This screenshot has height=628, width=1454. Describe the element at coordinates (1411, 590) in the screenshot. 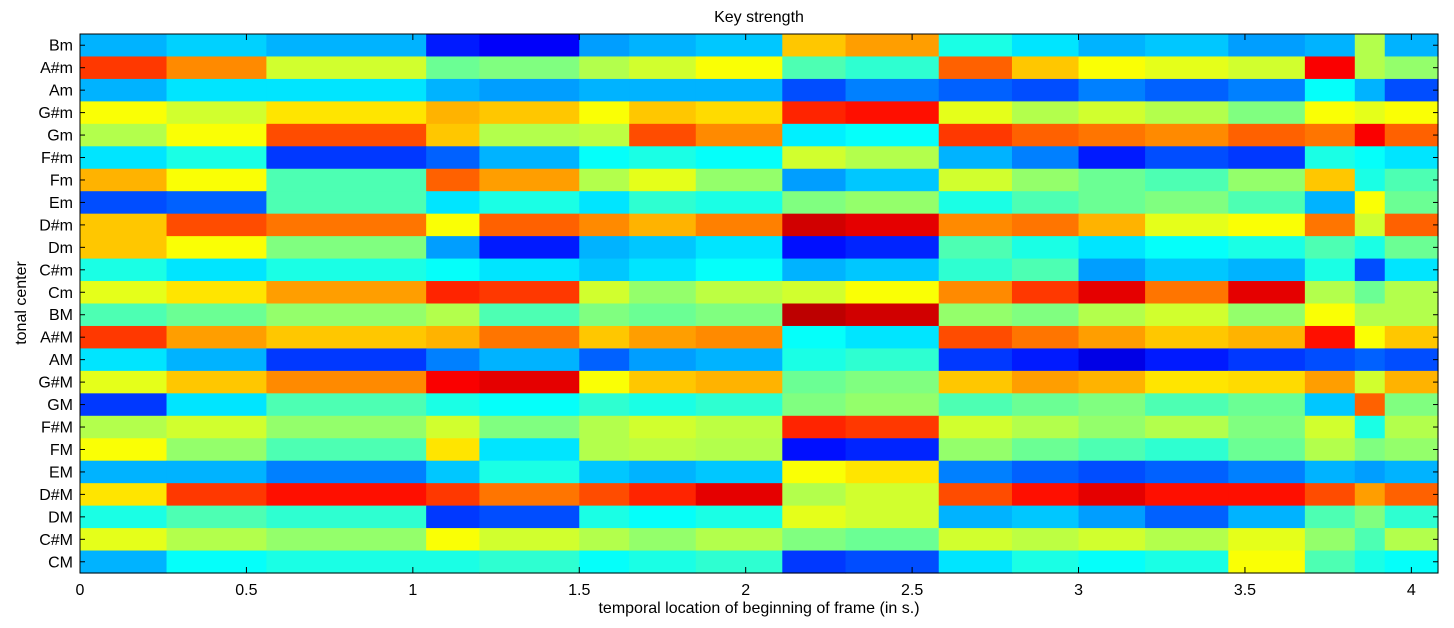

I see `x-tick-label: 4` at that location.